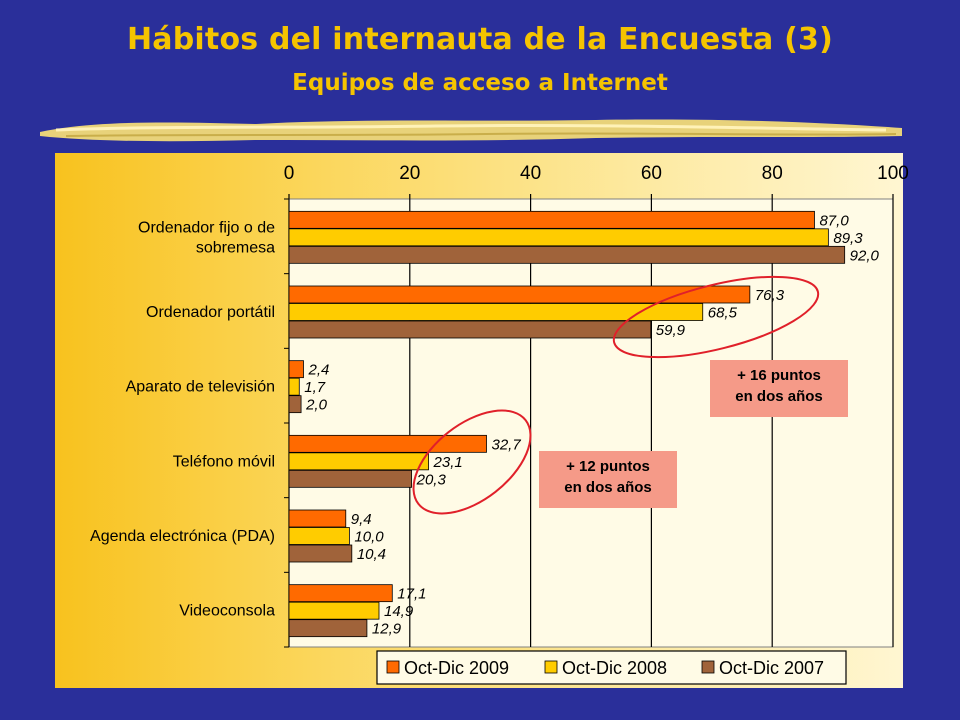  Describe the element at coordinates (893, 173) in the screenshot. I see `x-tick-label: 100` at that location.